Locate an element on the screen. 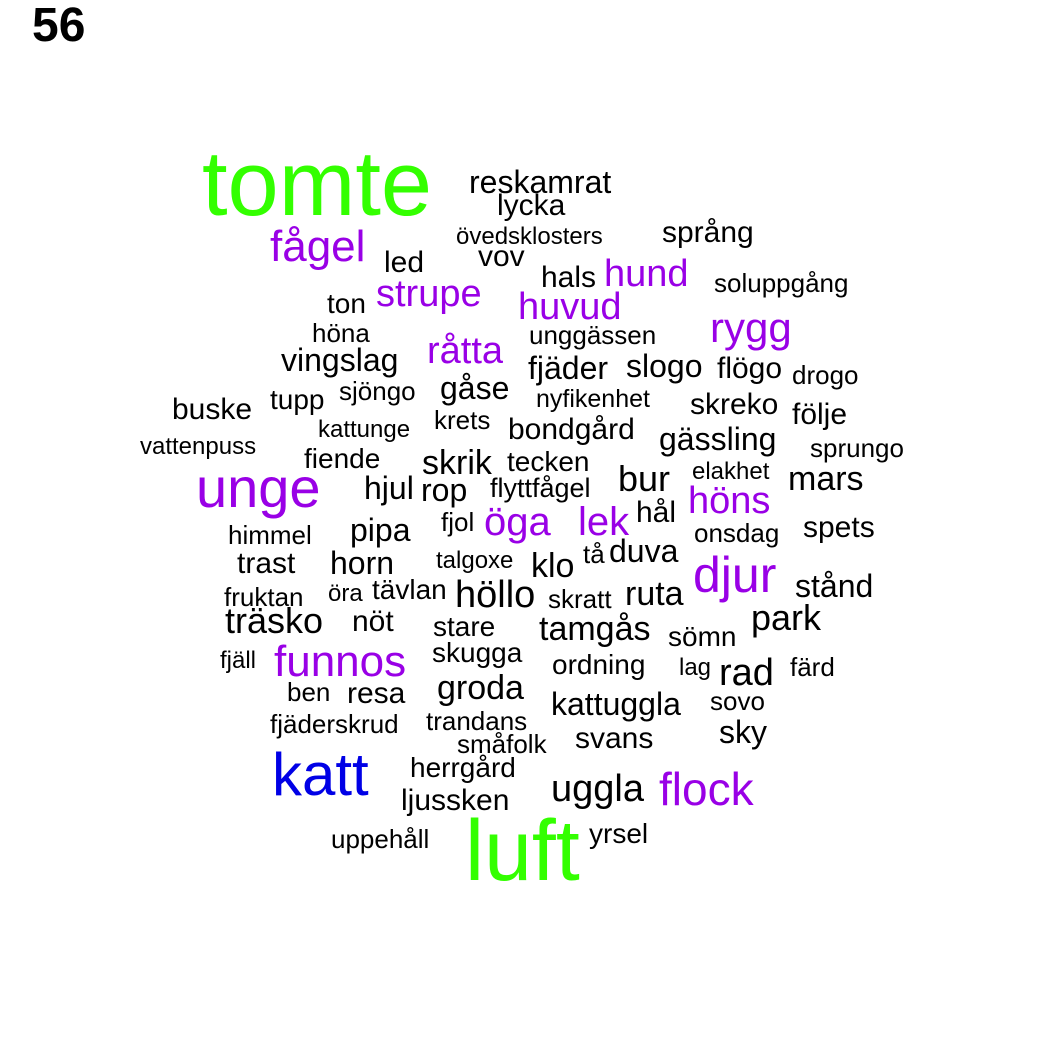 This screenshot has width=1050, height=1050. word-duva: duva is located at coordinates (644, 551).